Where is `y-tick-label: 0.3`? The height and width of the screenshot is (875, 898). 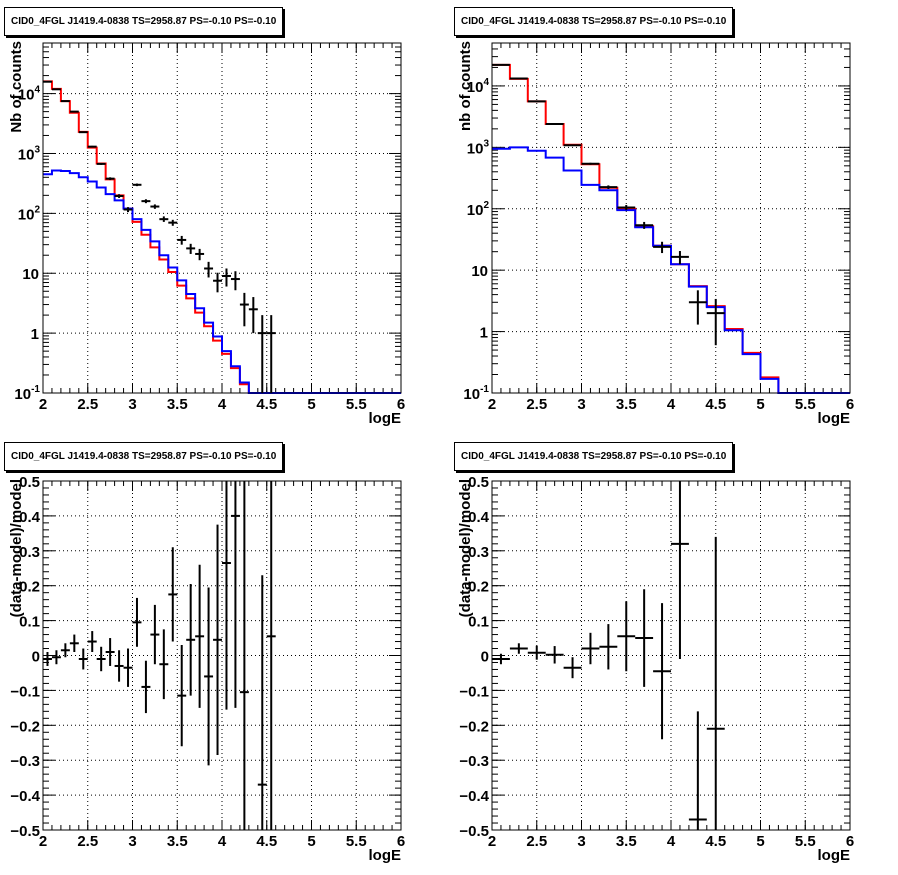 y-tick-label: 0.3 is located at coordinates (29, 552).